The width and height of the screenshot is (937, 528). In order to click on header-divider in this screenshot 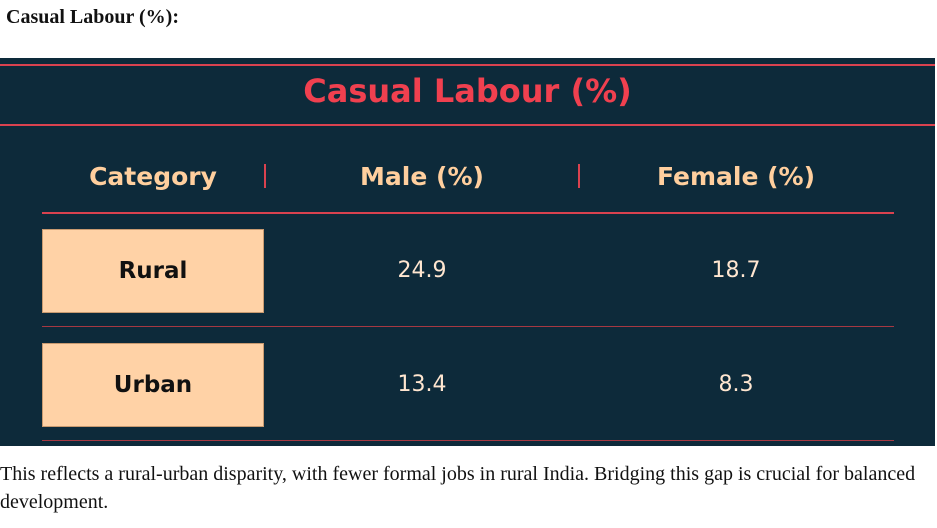, I will do `click(468, 213)`.